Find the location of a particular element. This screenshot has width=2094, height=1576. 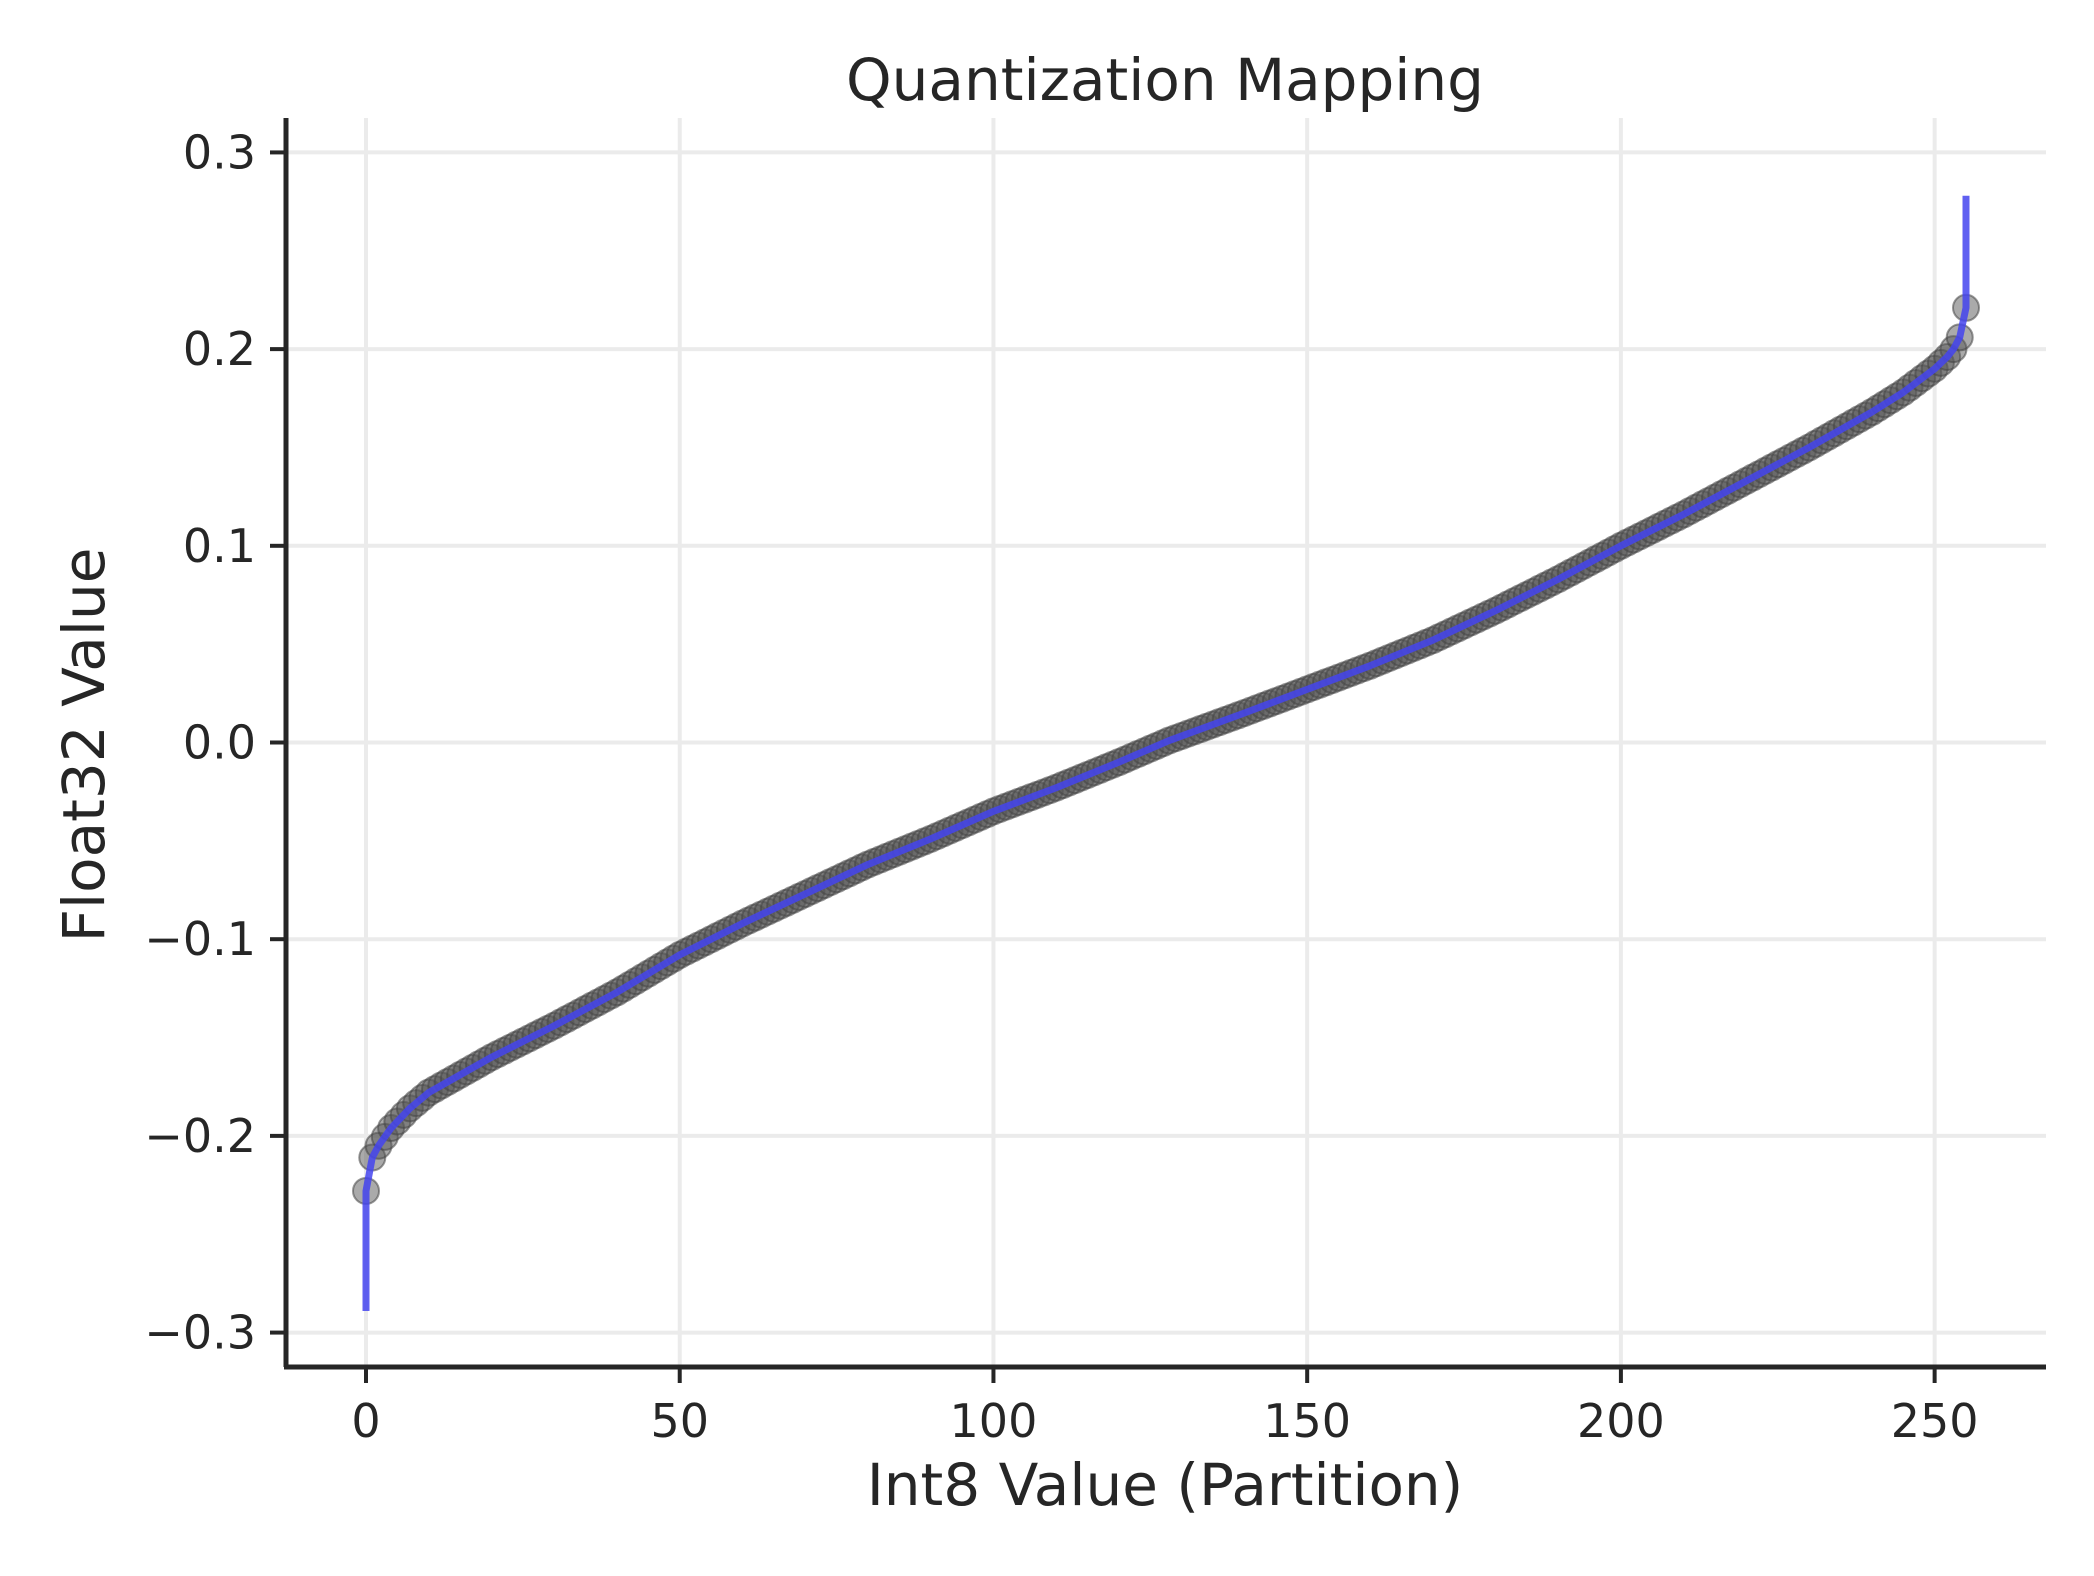

y-tick-label: 0.1 is located at coordinates (219, 546).